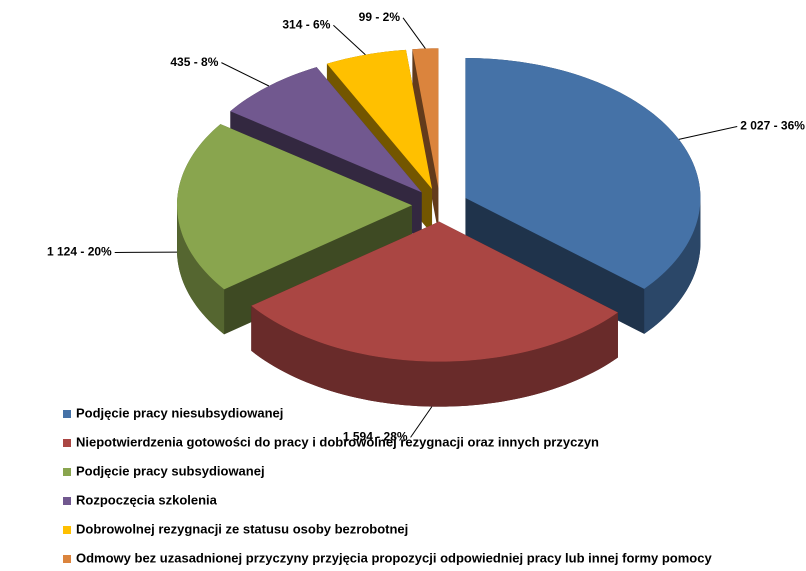  I want to click on legend-label: Podjęcie pracy subsydiowanej, so click(170, 470).